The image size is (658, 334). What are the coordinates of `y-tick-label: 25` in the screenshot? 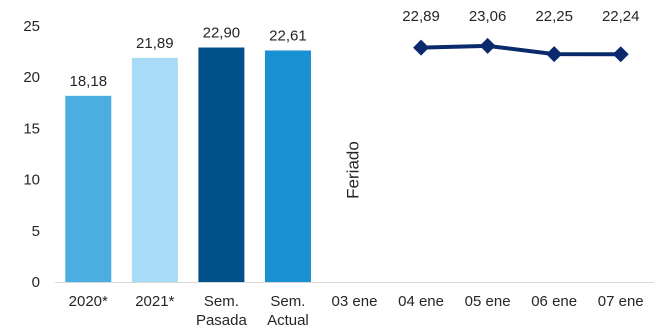 It's located at (31, 26).